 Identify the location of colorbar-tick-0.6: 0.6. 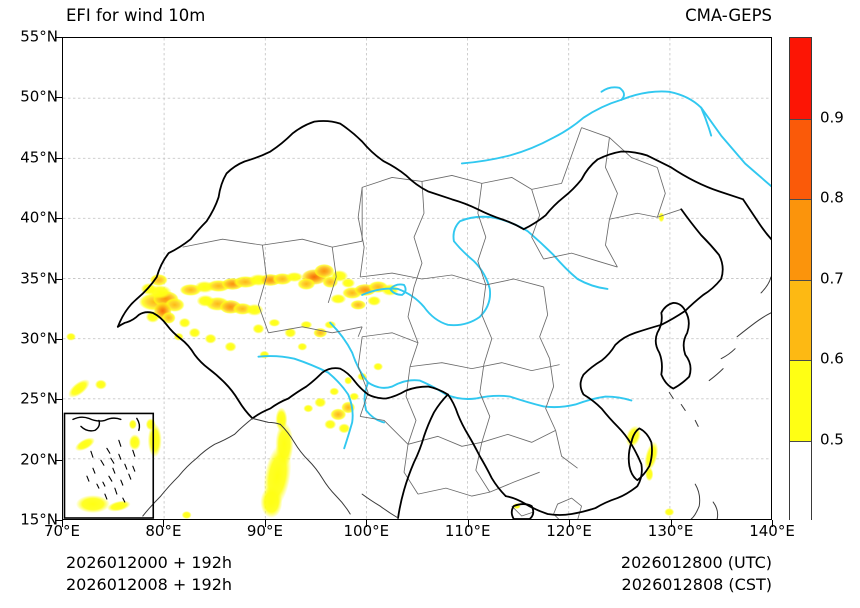
(832, 358).